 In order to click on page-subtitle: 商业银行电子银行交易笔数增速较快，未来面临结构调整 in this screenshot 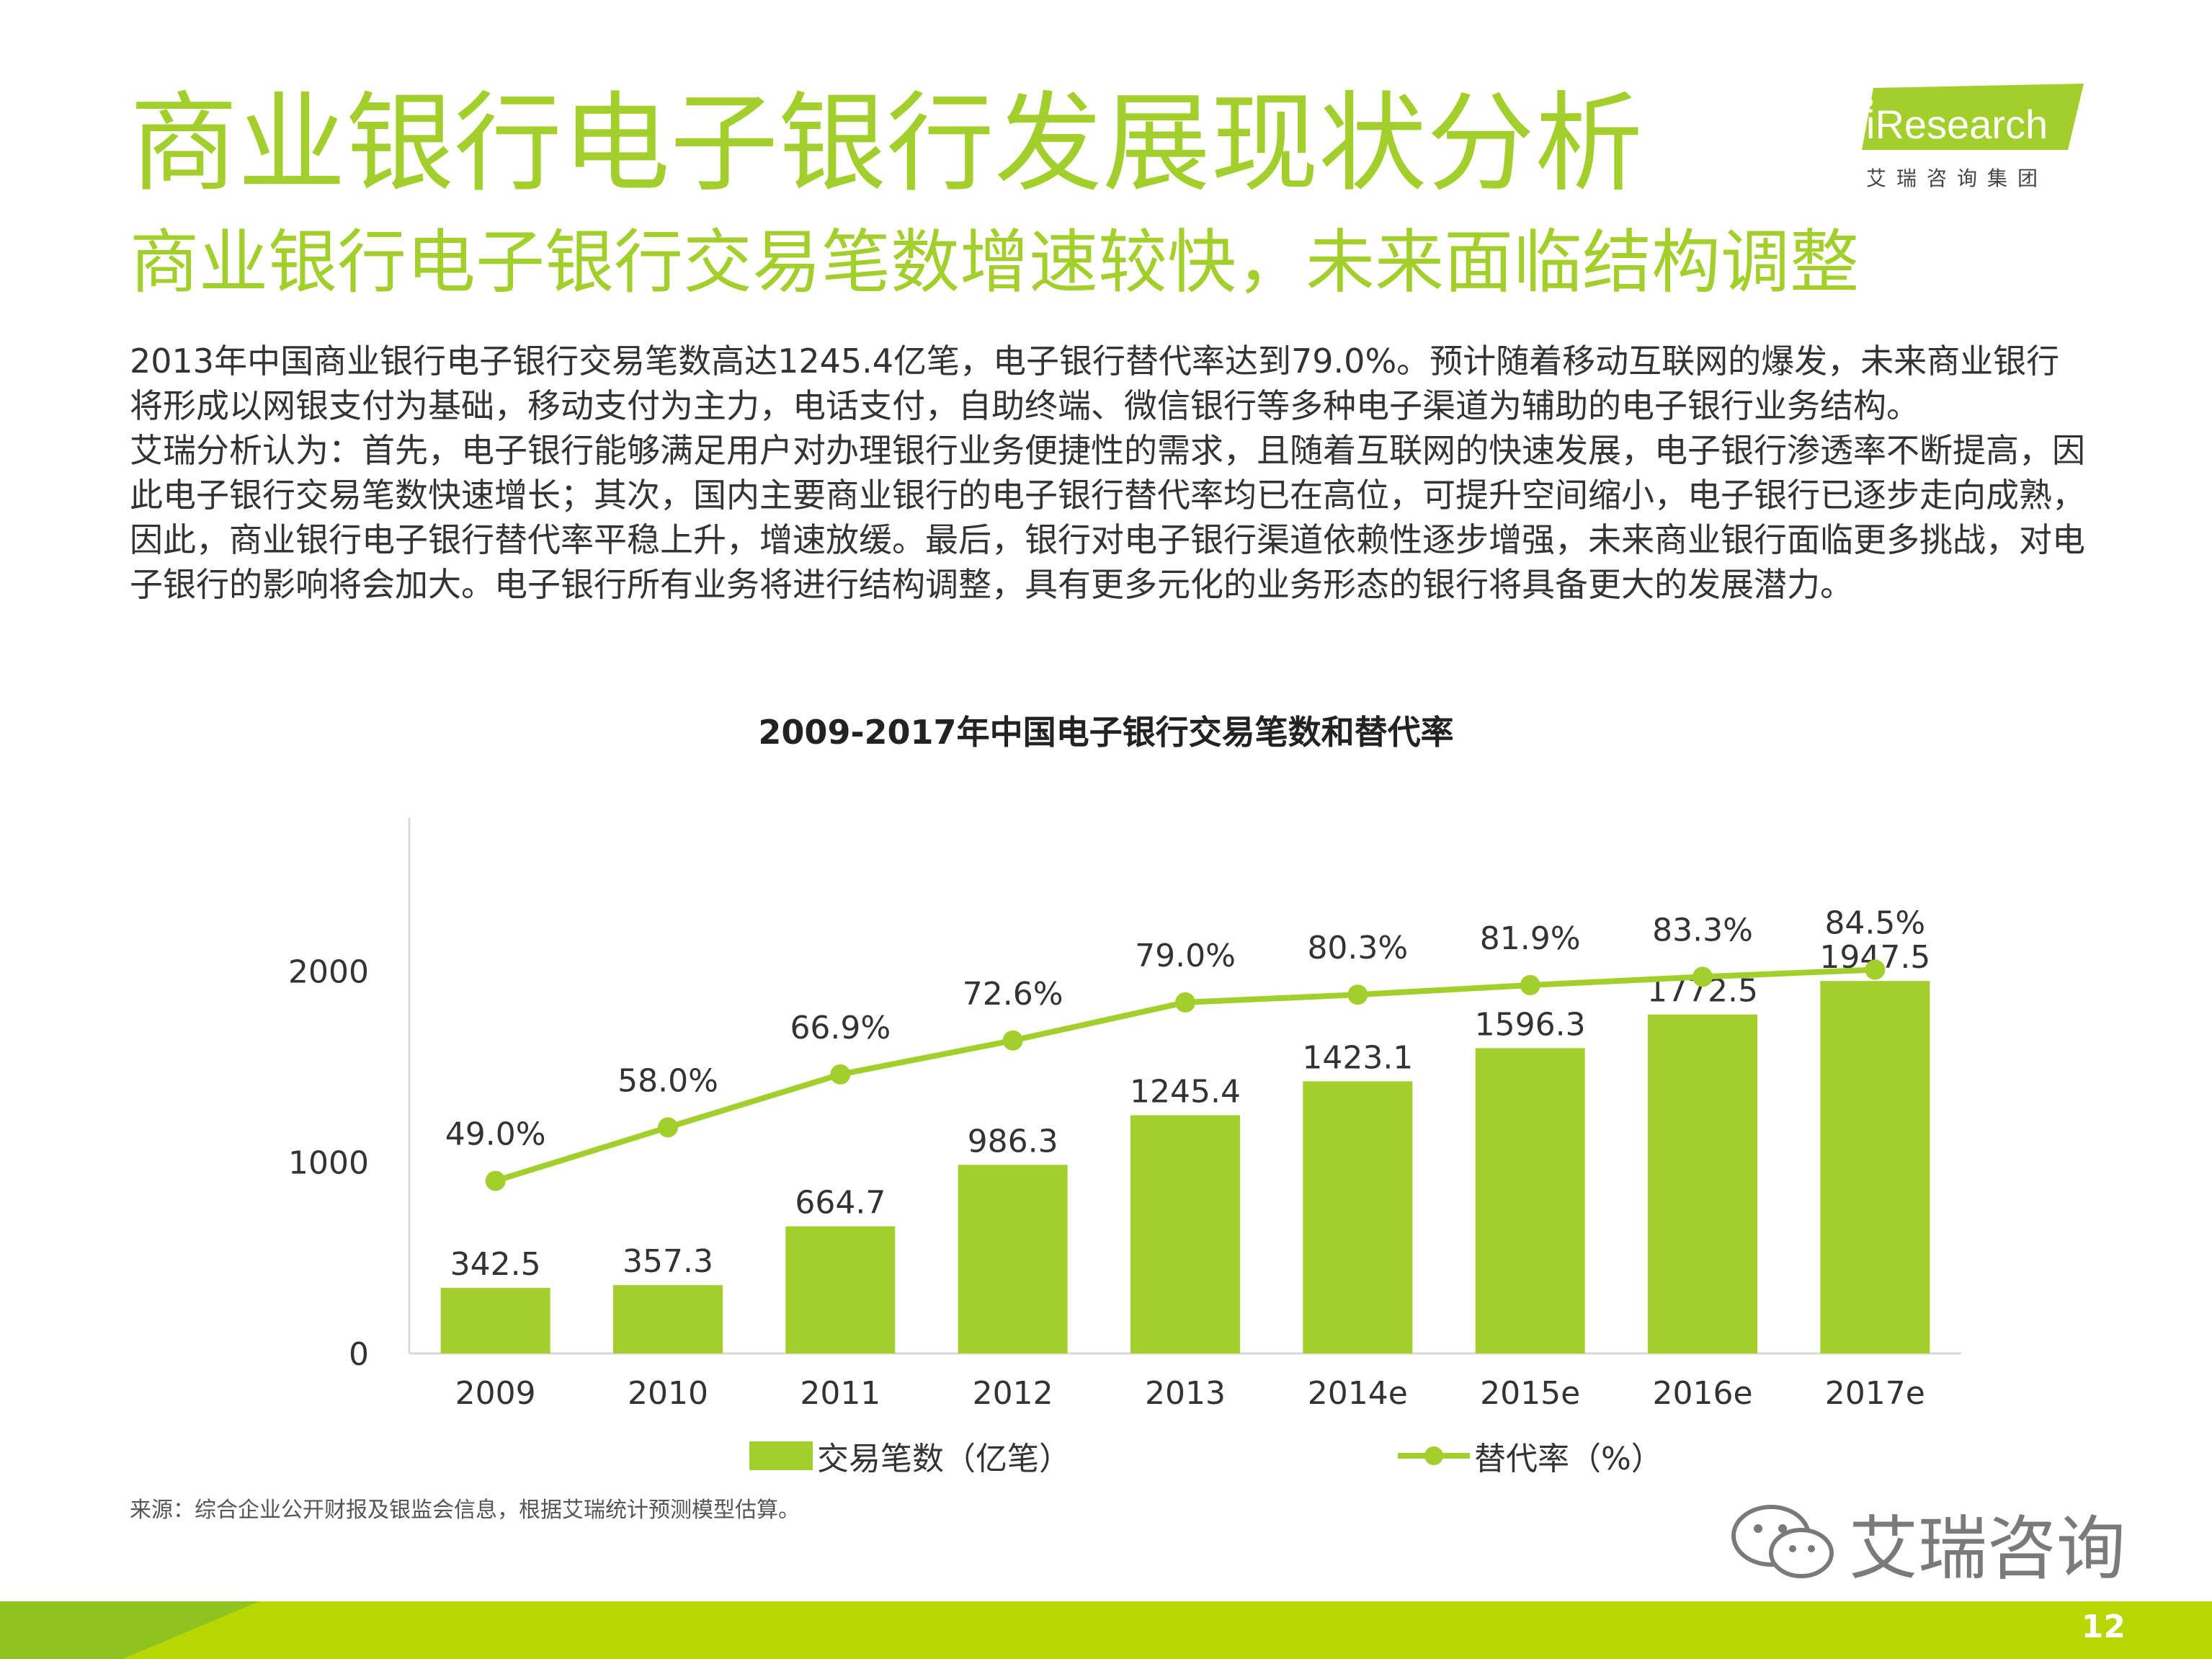, I will do `click(994, 262)`.